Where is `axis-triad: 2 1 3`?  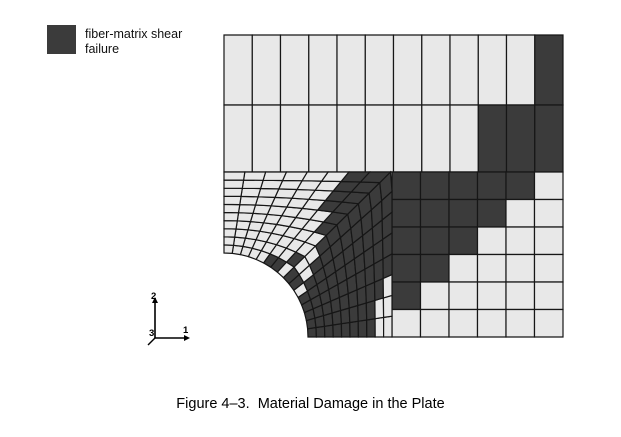
axis-triad: 2 1 3 is located at coordinates (168, 318).